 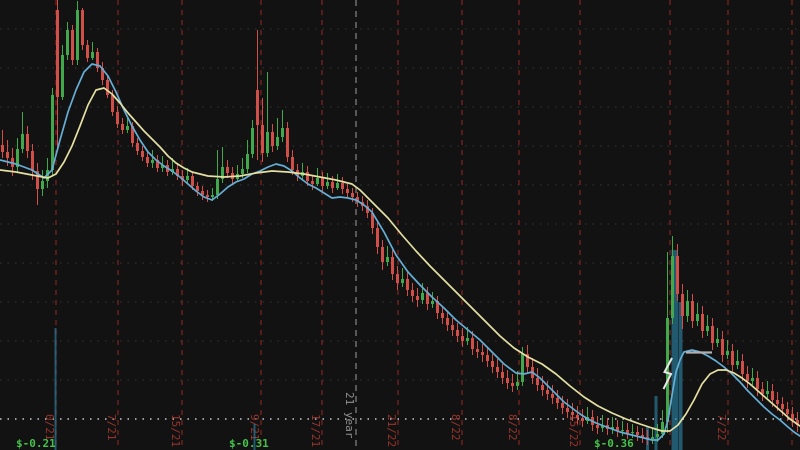 What do you see at coordinates (325, 443) in the screenshot?
I see `eps-labels: $-0.21 $-0.31 $-0.36` at bounding box center [325, 443].